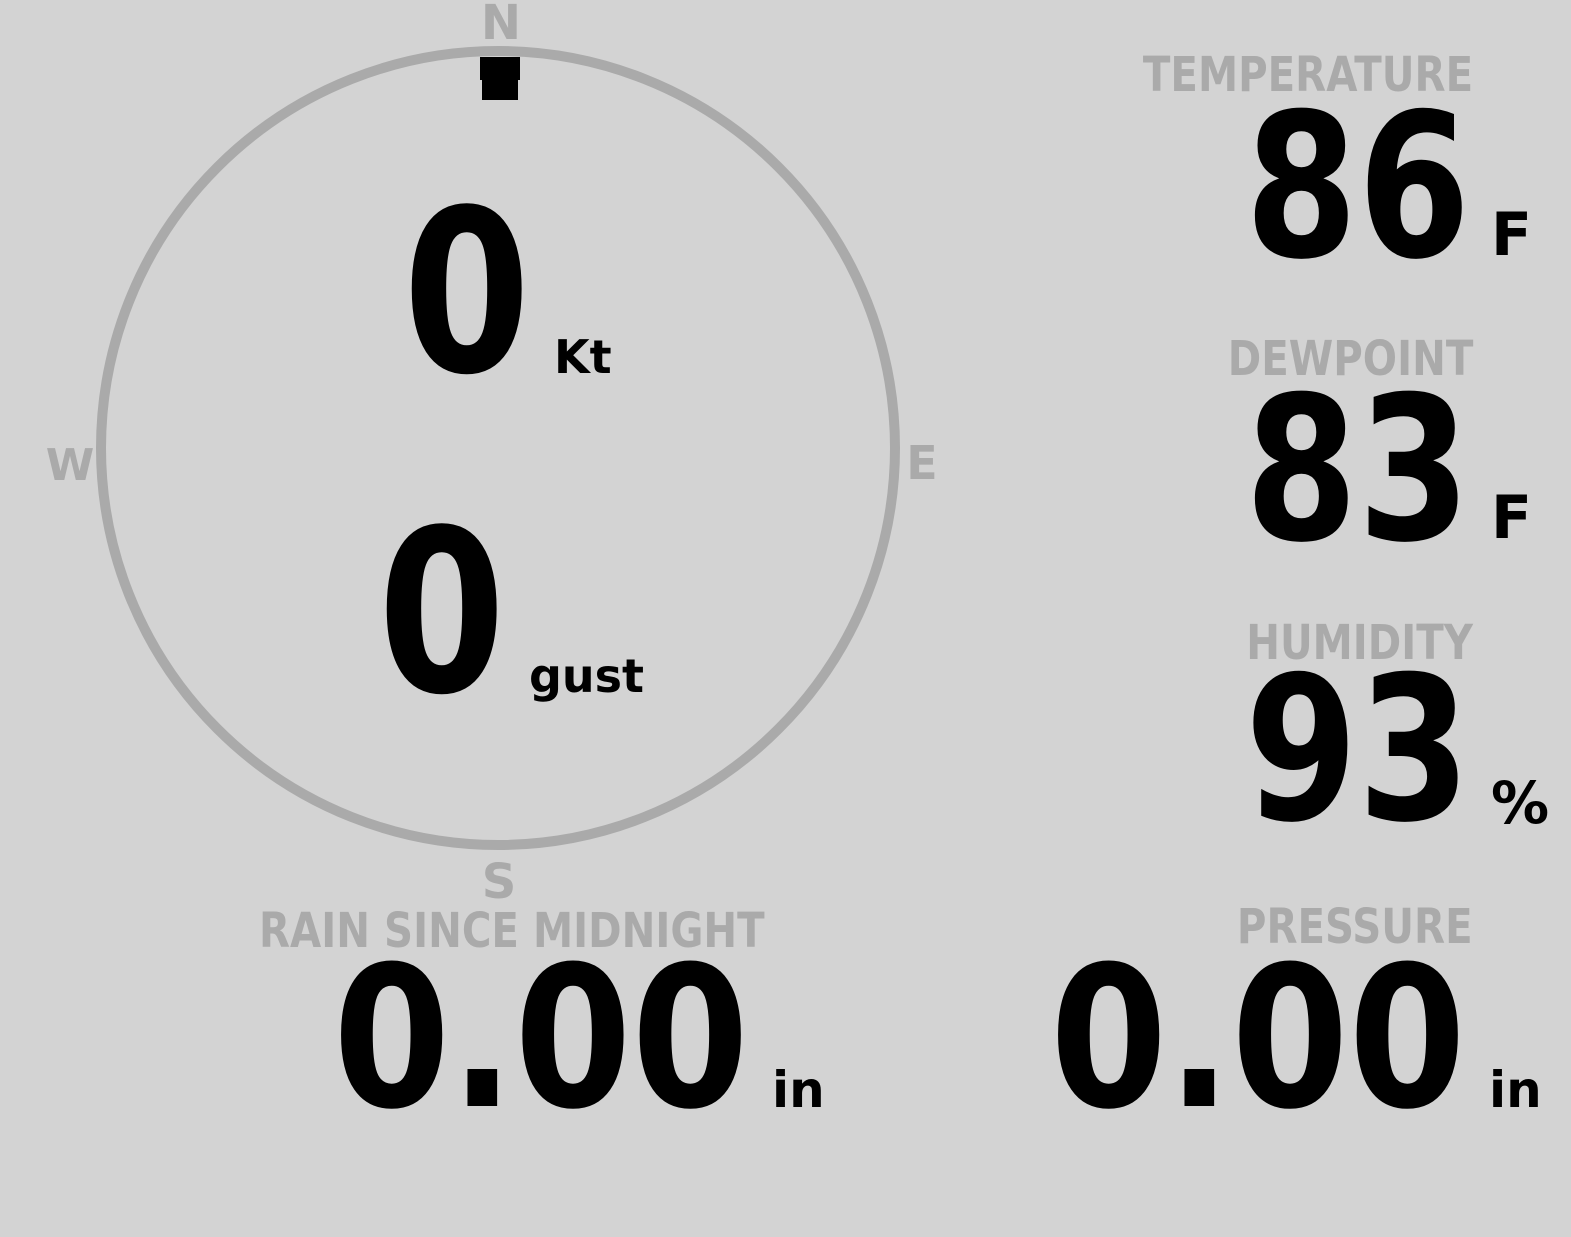 The height and width of the screenshot is (1237, 1571). What do you see at coordinates (583, 357) in the screenshot?
I see `wind-speed-unit: Kt` at bounding box center [583, 357].